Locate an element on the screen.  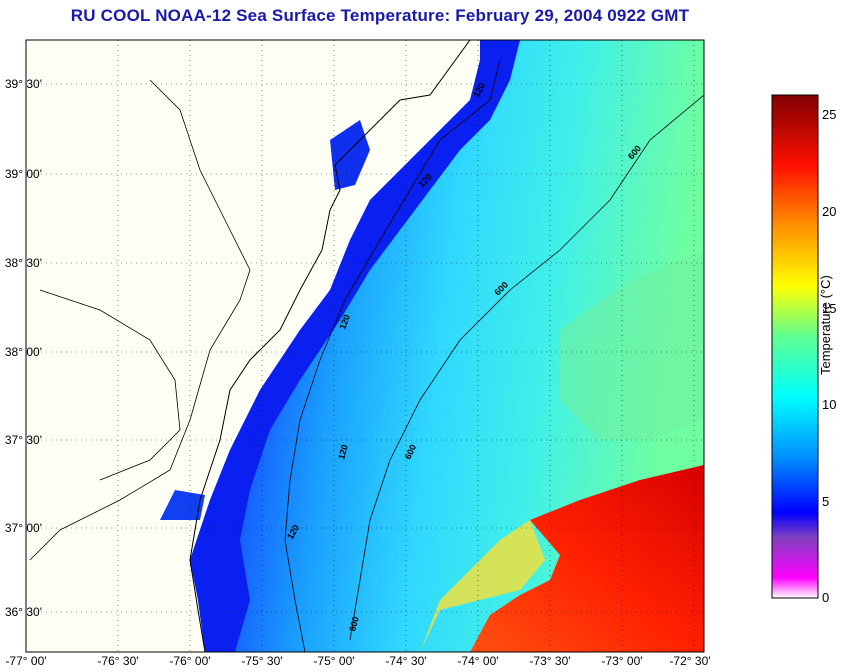
colorbar-tick: 10 is located at coordinates (829, 404).